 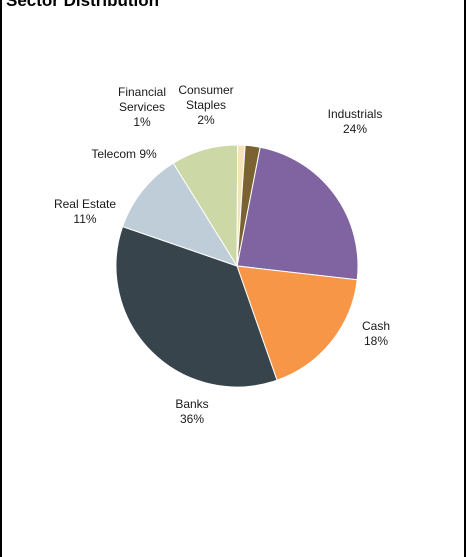 What do you see at coordinates (205, 105) in the screenshot?
I see `pie-label-consumer-staples: Consumer Staples 2%` at bounding box center [205, 105].